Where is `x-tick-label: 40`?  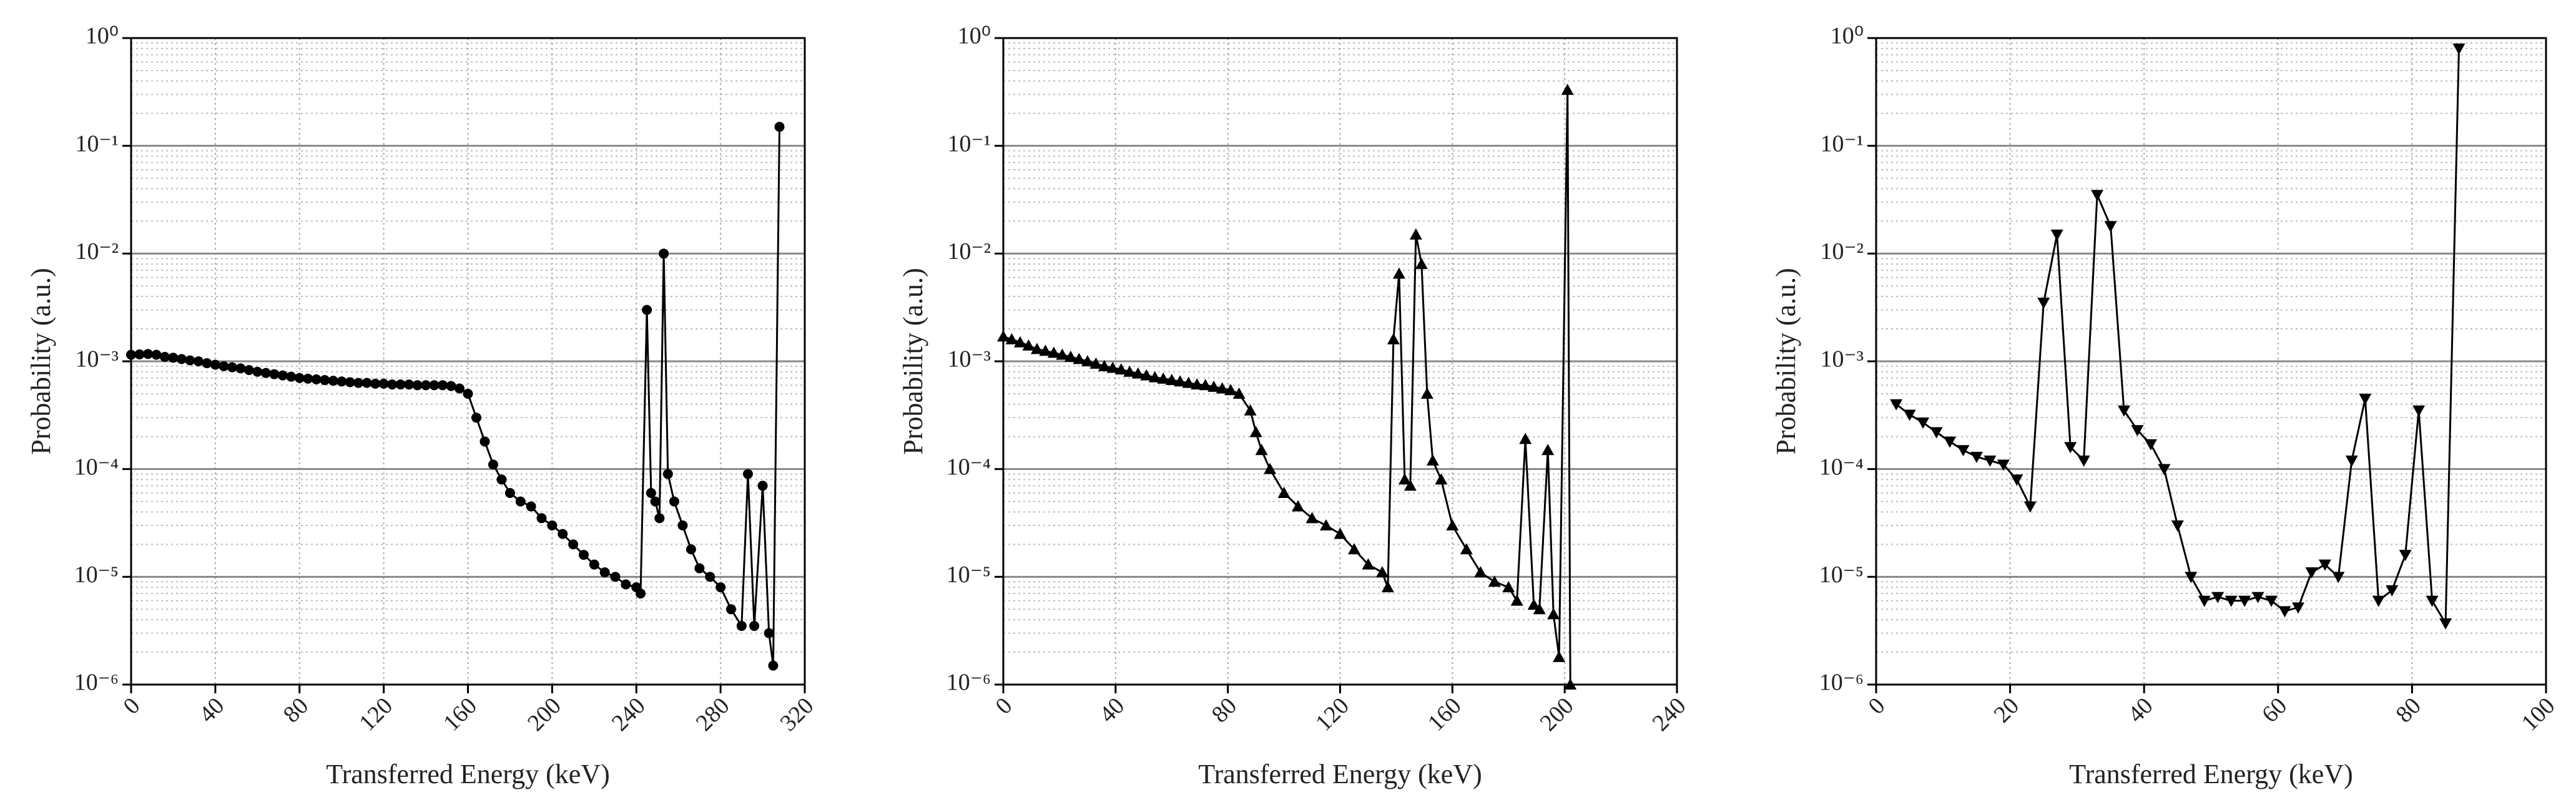
x-tick-label: 40 is located at coordinates (2140, 711).